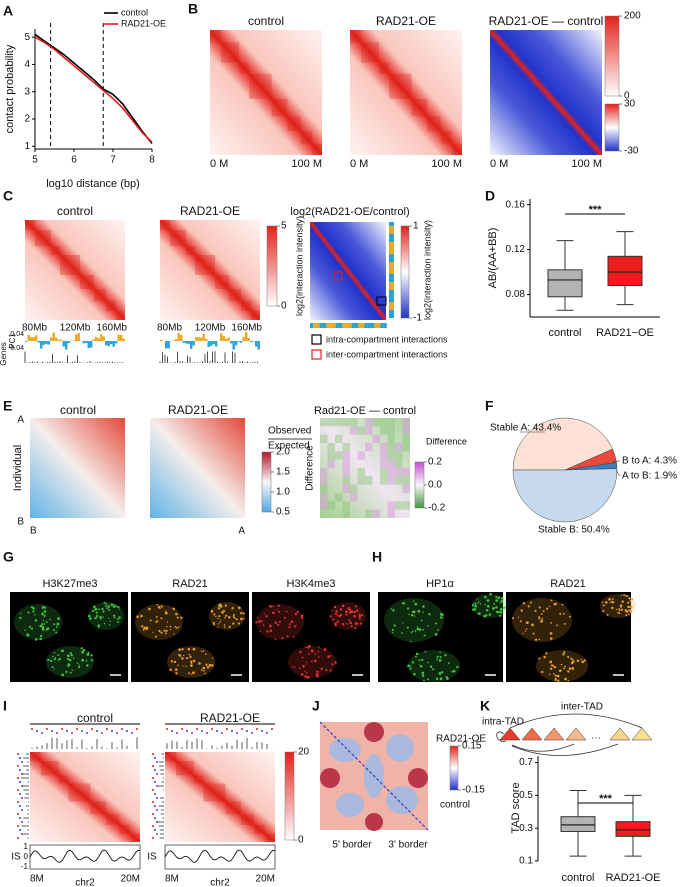 The image size is (685, 887). Describe the element at coordinates (576, 721) in the screenshot. I see `inter-arc` at that location.